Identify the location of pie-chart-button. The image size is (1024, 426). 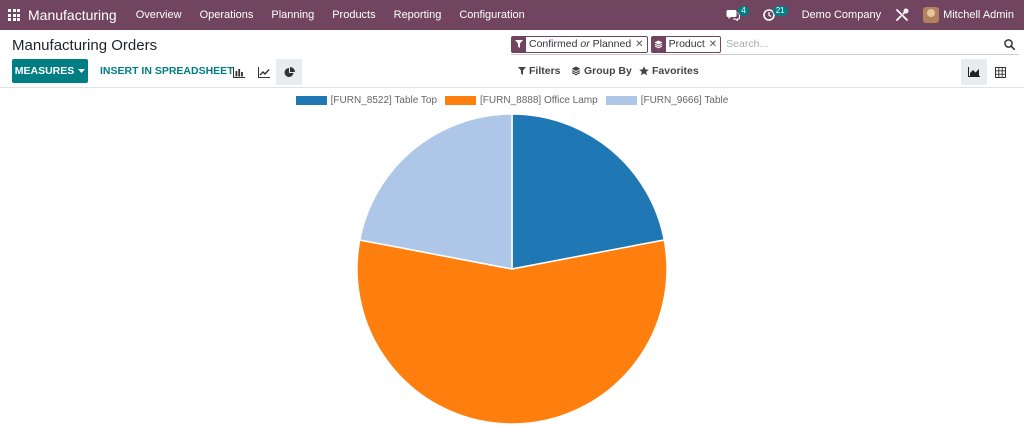
(289, 72).